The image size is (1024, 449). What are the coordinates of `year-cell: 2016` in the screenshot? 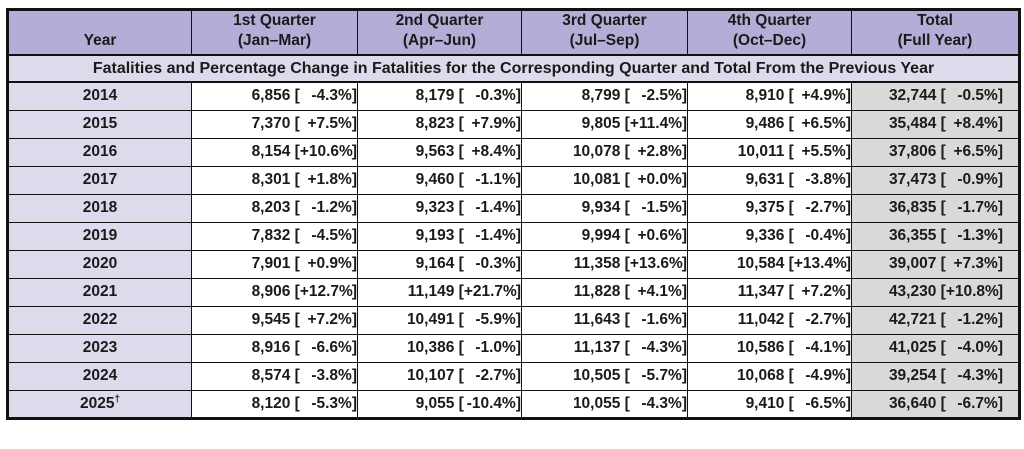 It's located at (99, 152).